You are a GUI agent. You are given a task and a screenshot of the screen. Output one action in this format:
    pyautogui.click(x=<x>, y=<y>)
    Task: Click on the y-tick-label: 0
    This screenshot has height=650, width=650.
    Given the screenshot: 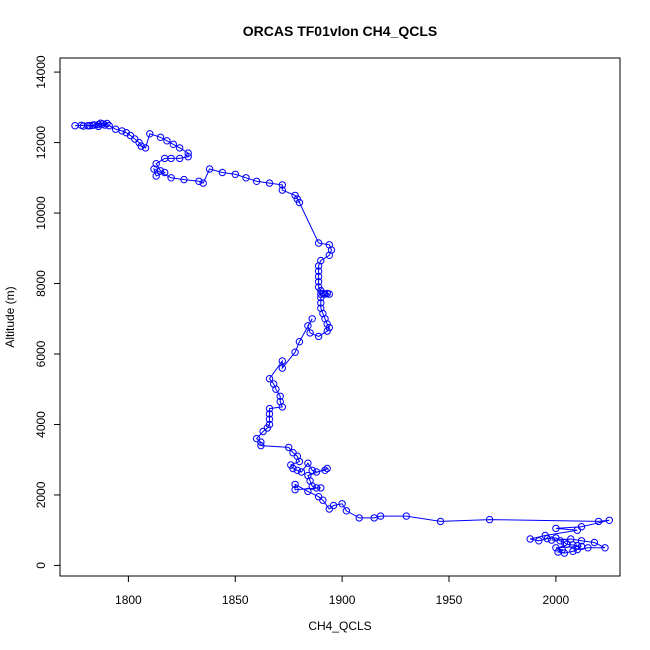 What is the action you would take?
    pyautogui.click(x=41, y=565)
    